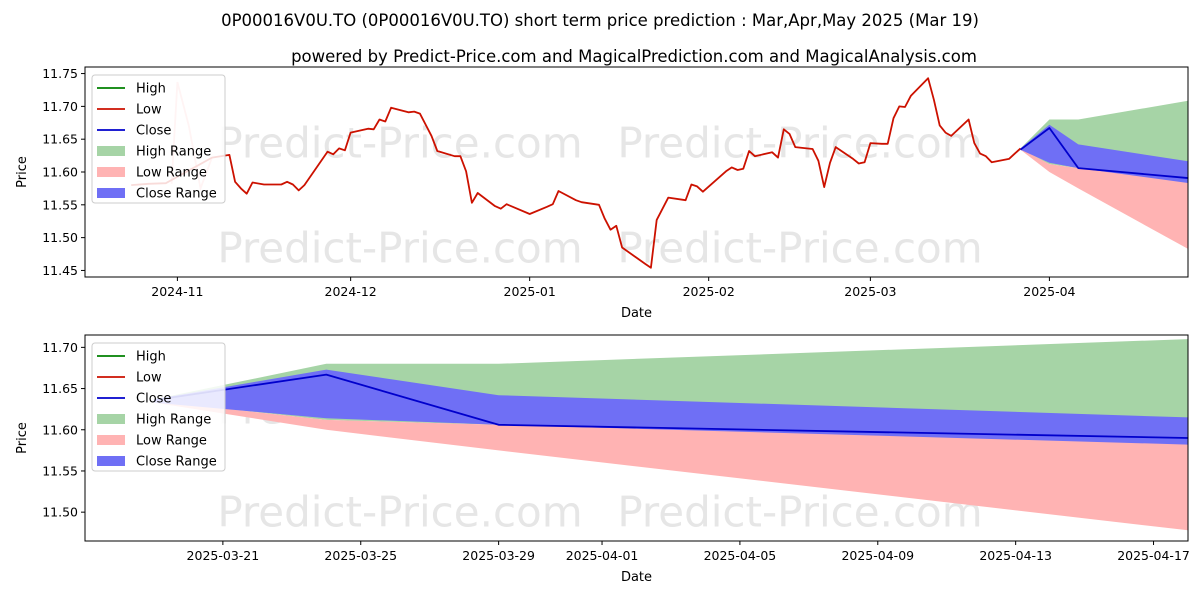  What do you see at coordinates (1015, 555) in the screenshot?
I see `x-tick-label: 2025-04-13` at bounding box center [1015, 555].